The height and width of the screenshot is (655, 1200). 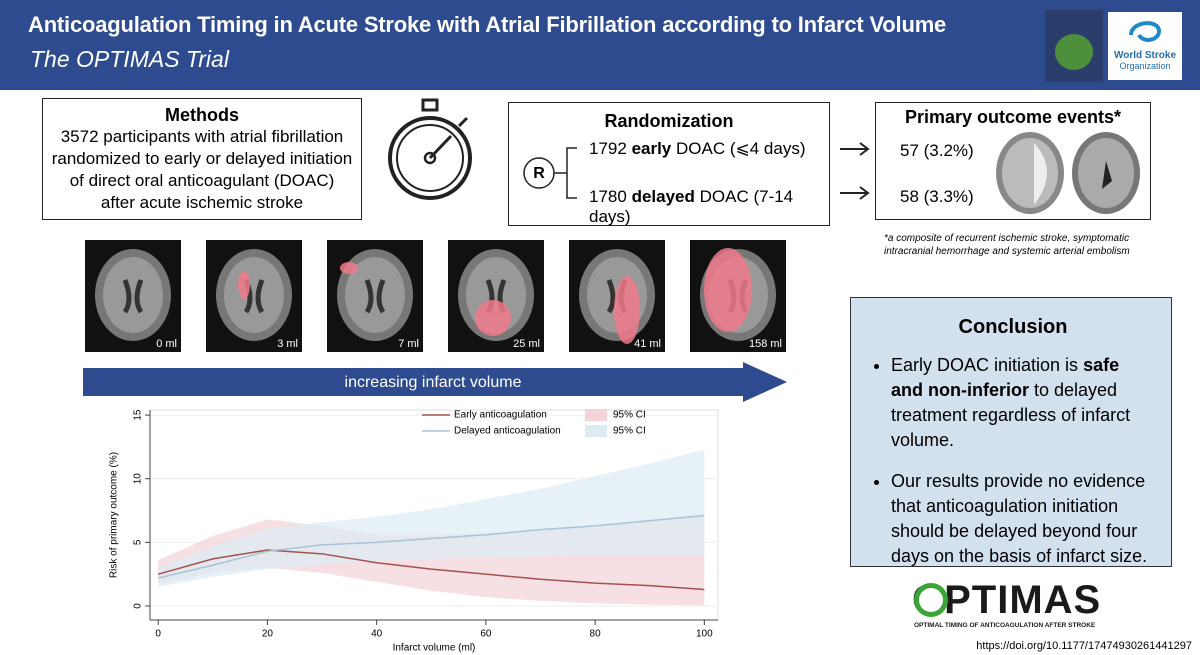 What do you see at coordinates (987, 365) in the screenshot?
I see `text: Early DOAC initiation is` at bounding box center [987, 365].